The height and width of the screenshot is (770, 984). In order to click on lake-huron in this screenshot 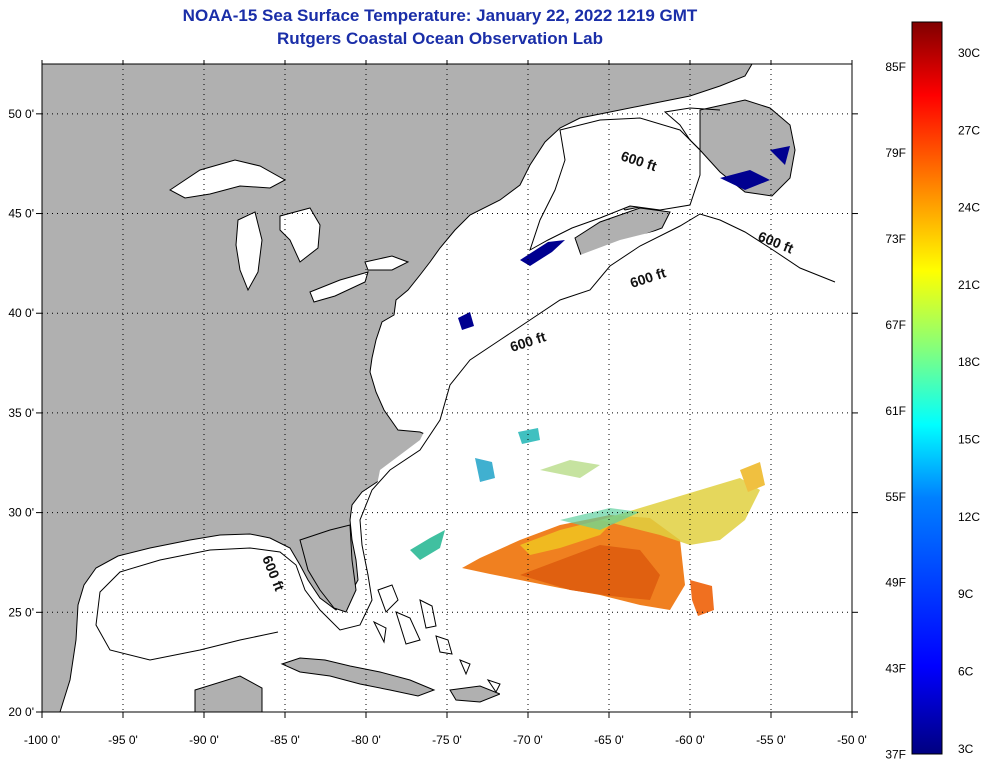, I will do `click(300, 235)`.